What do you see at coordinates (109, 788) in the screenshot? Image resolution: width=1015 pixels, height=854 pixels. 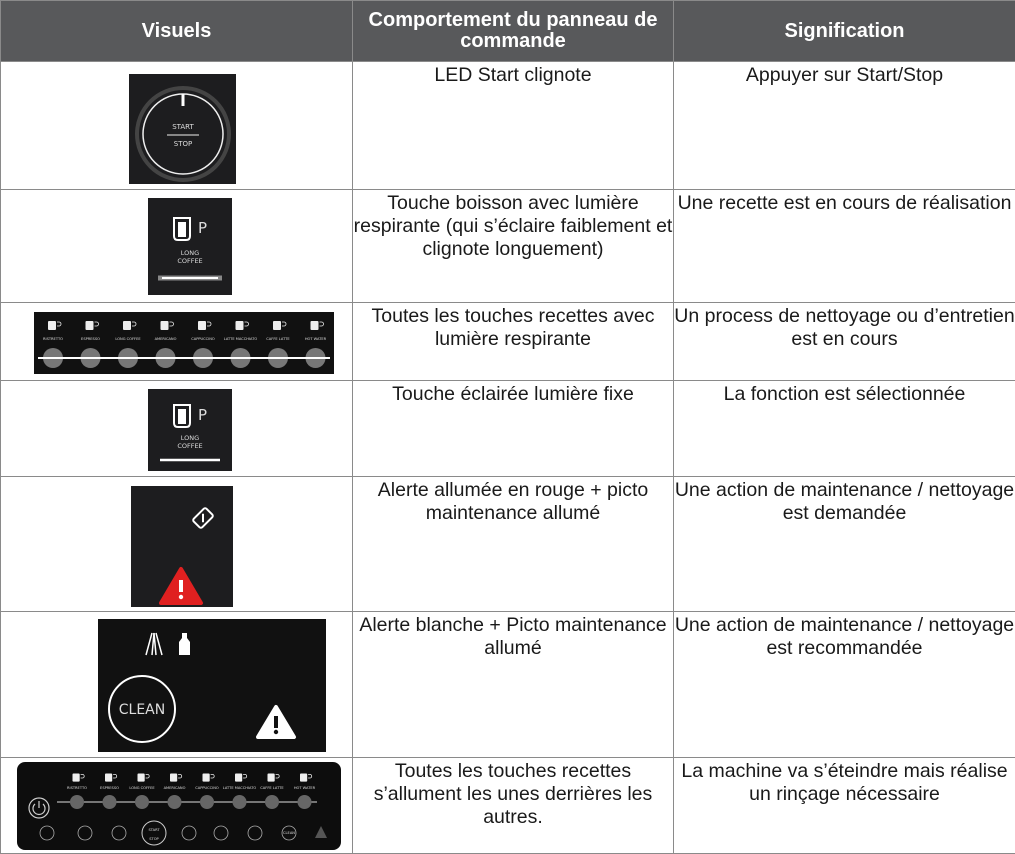 I see `recipe-label: ESPRESSO` at bounding box center [109, 788].